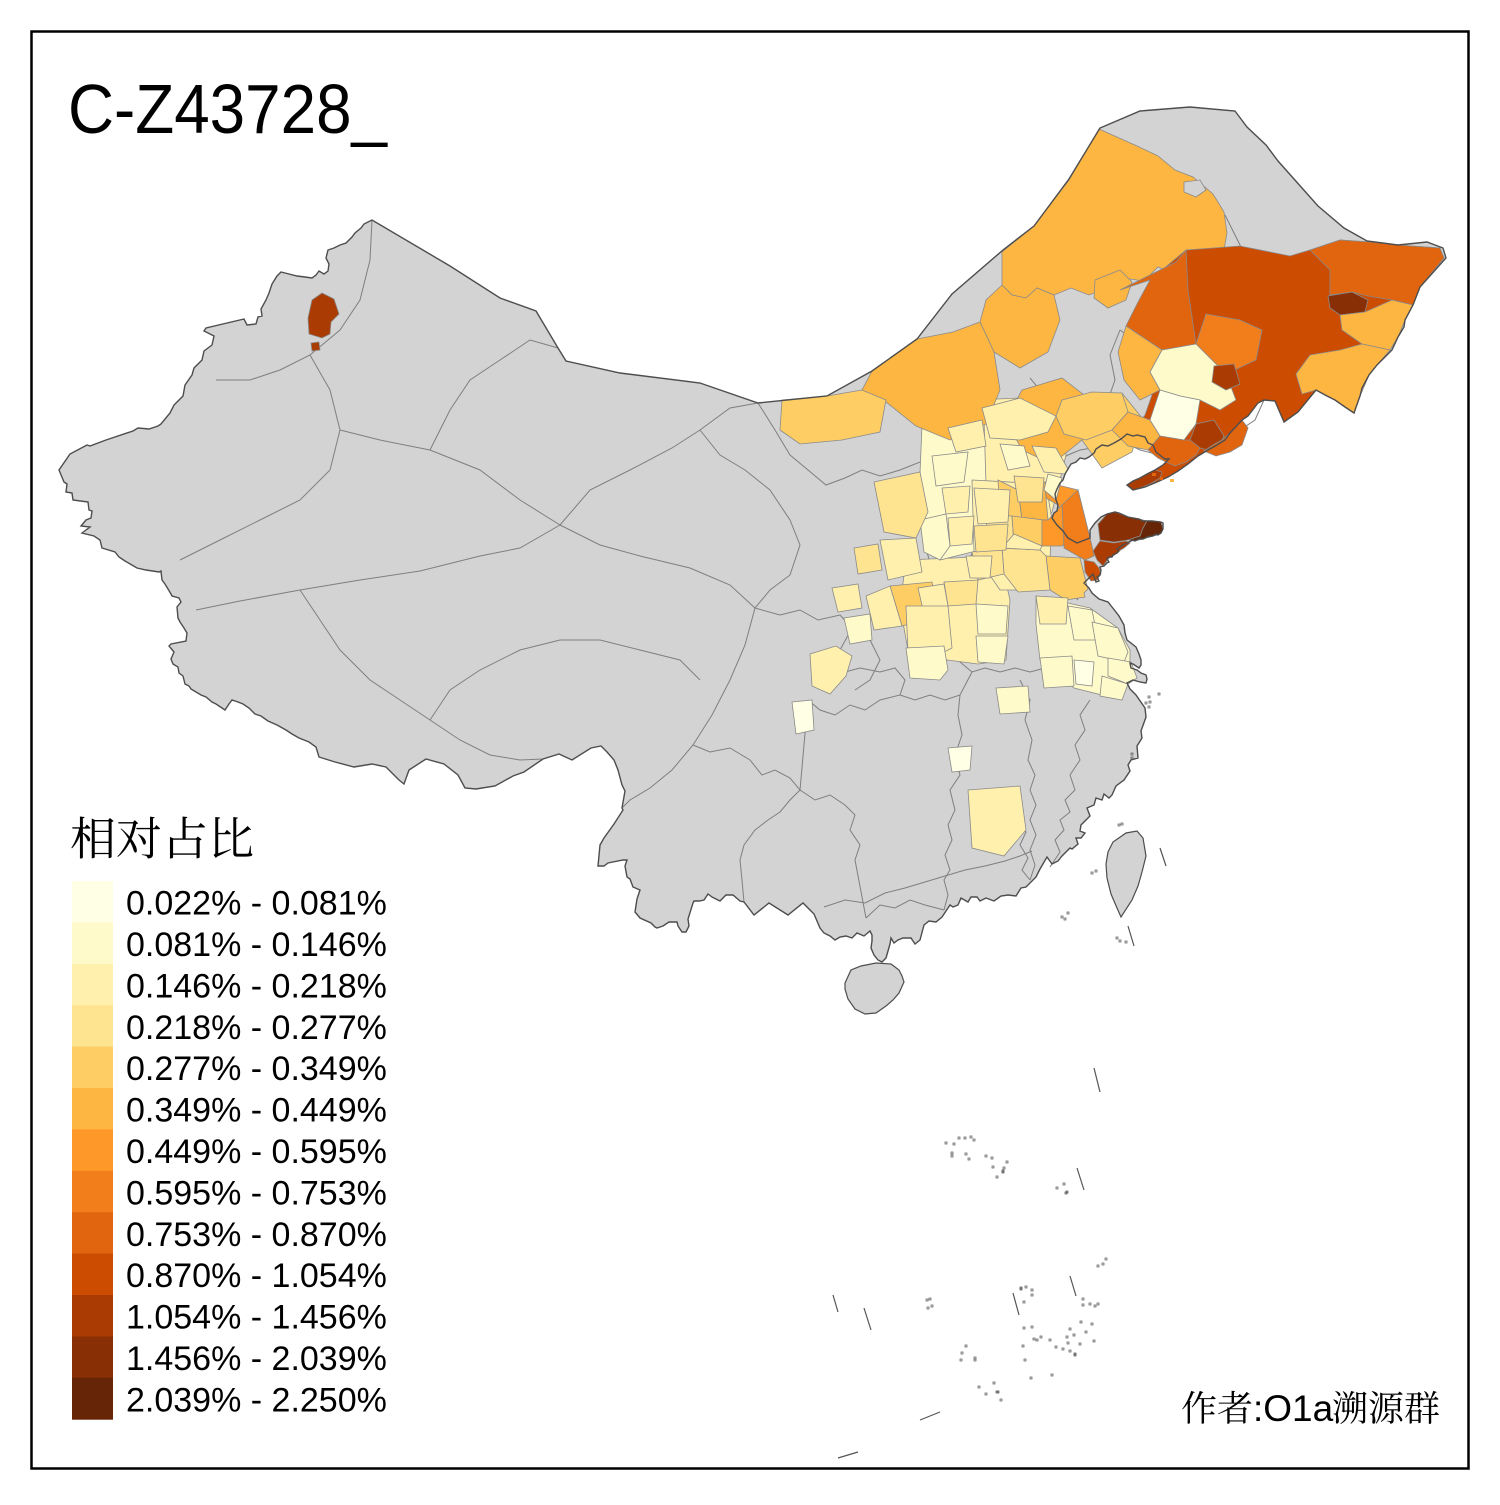 This screenshot has width=1500, height=1505. What do you see at coordinates (256, 1235) in the screenshot?
I see `svg-text: 0.753% - 0.870%` at bounding box center [256, 1235].